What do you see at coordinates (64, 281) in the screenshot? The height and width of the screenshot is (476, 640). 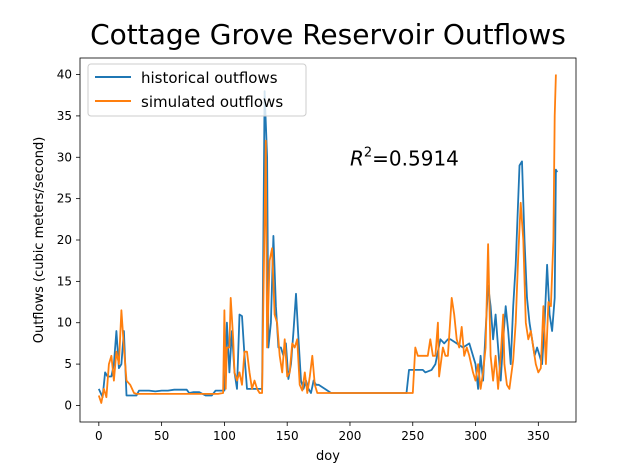 I see `y-tick-label: 15` at bounding box center [64, 281].